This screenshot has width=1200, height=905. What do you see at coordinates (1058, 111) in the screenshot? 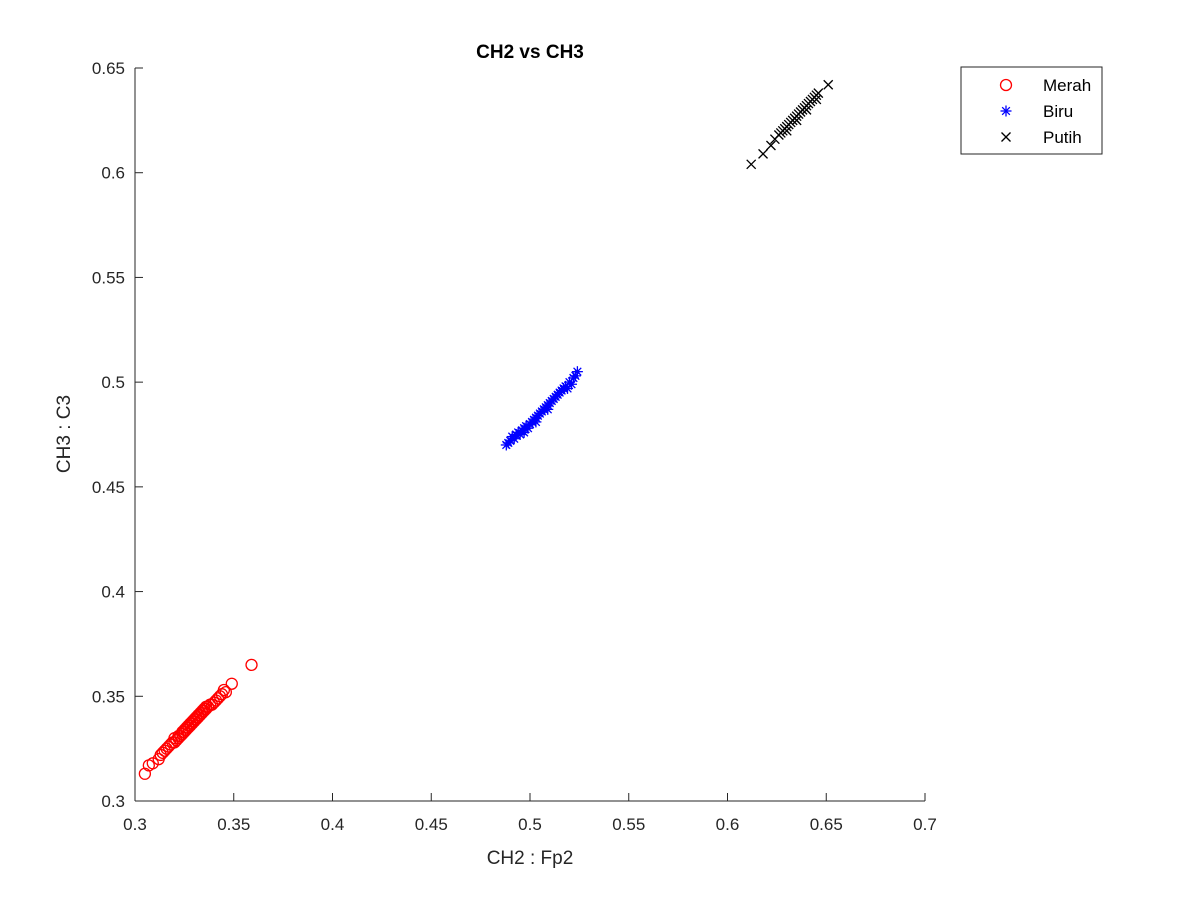
I see `legend-label: Biru` at bounding box center [1058, 111].